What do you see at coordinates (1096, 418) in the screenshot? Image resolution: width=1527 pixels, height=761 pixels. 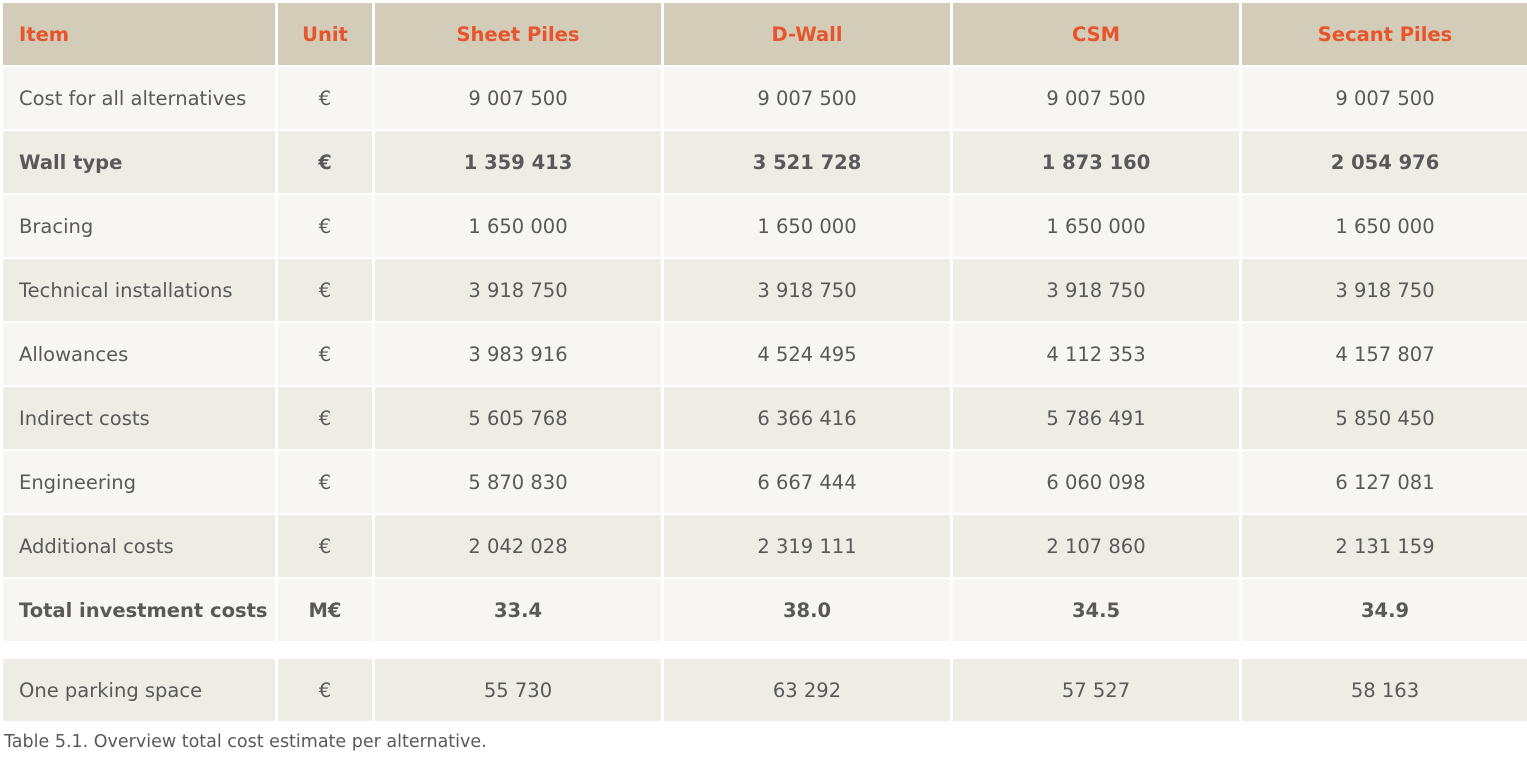 I see `row-value-cell: 5 786 491` at bounding box center [1096, 418].